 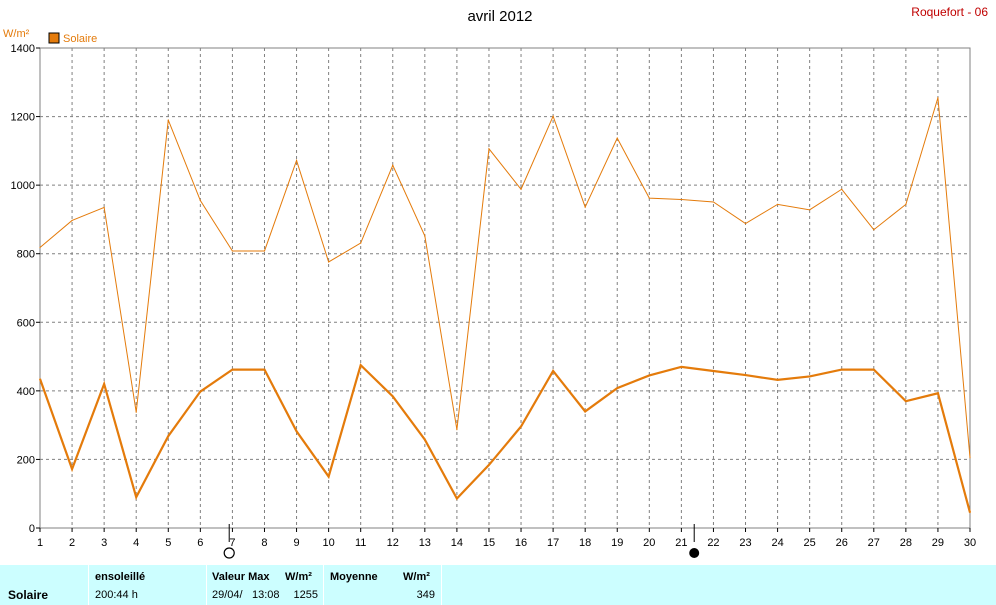 What do you see at coordinates (521, 543) in the screenshot?
I see `x-tick-label: 16` at bounding box center [521, 543].